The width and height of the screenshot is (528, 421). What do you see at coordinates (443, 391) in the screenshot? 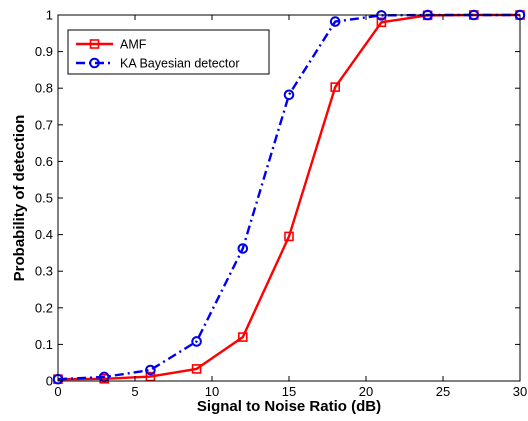
I see `x-tick-label: 25` at bounding box center [443, 391].